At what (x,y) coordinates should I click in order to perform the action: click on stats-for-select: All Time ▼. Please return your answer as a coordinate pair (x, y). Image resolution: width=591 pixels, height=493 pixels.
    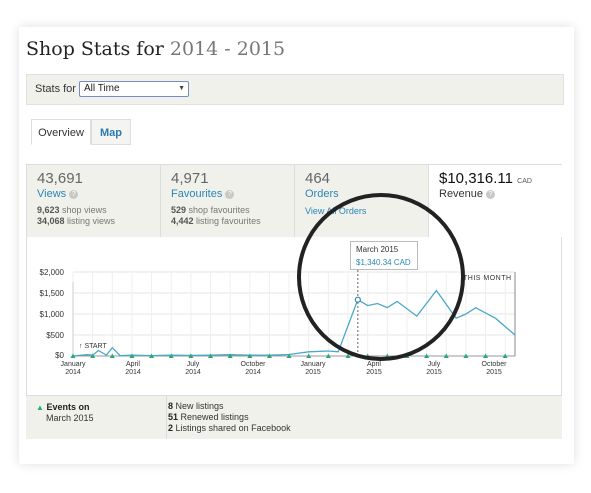
    Looking at the image, I should click on (134, 89).